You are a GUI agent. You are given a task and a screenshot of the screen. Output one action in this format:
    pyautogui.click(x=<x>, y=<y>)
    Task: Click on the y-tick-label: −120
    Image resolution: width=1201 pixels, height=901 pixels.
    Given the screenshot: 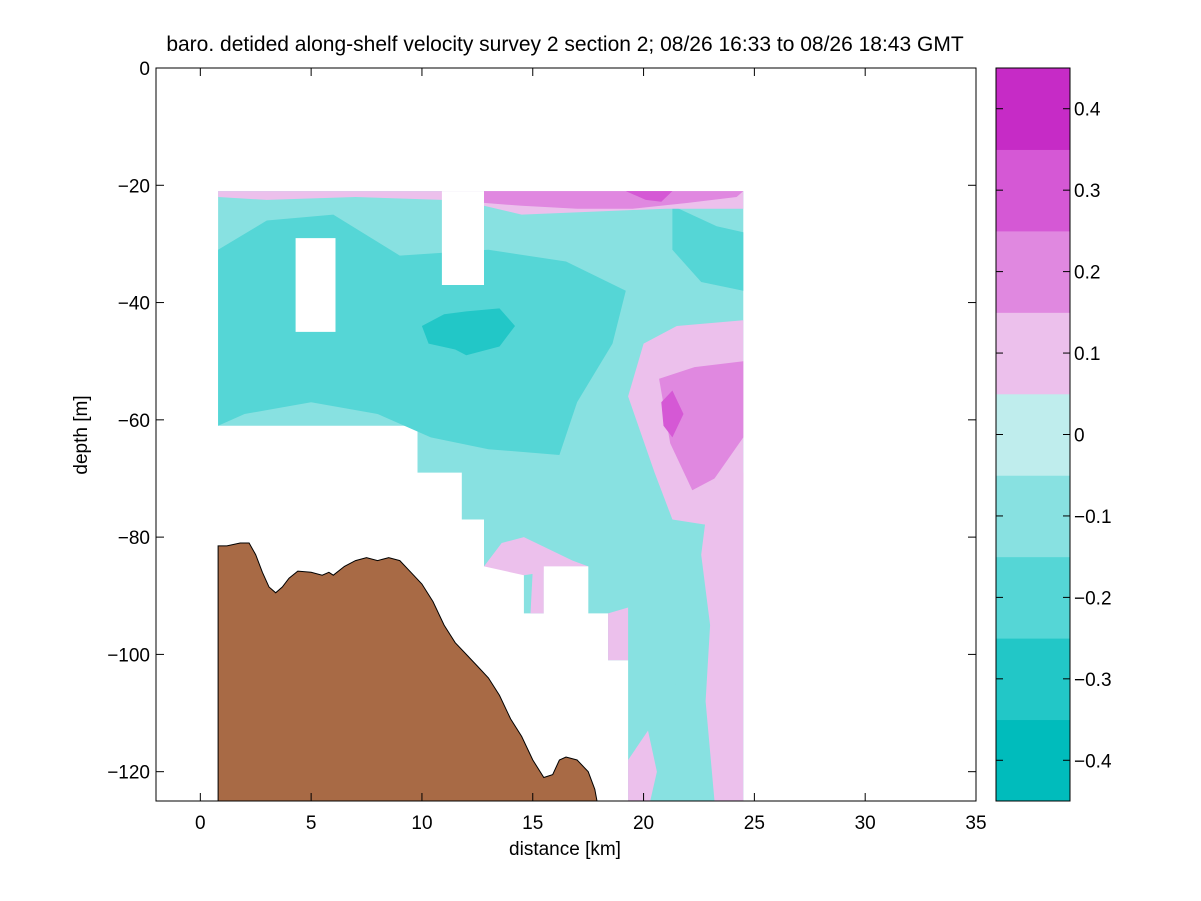 What is the action you would take?
    pyautogui.click(x=128, y=773)
    